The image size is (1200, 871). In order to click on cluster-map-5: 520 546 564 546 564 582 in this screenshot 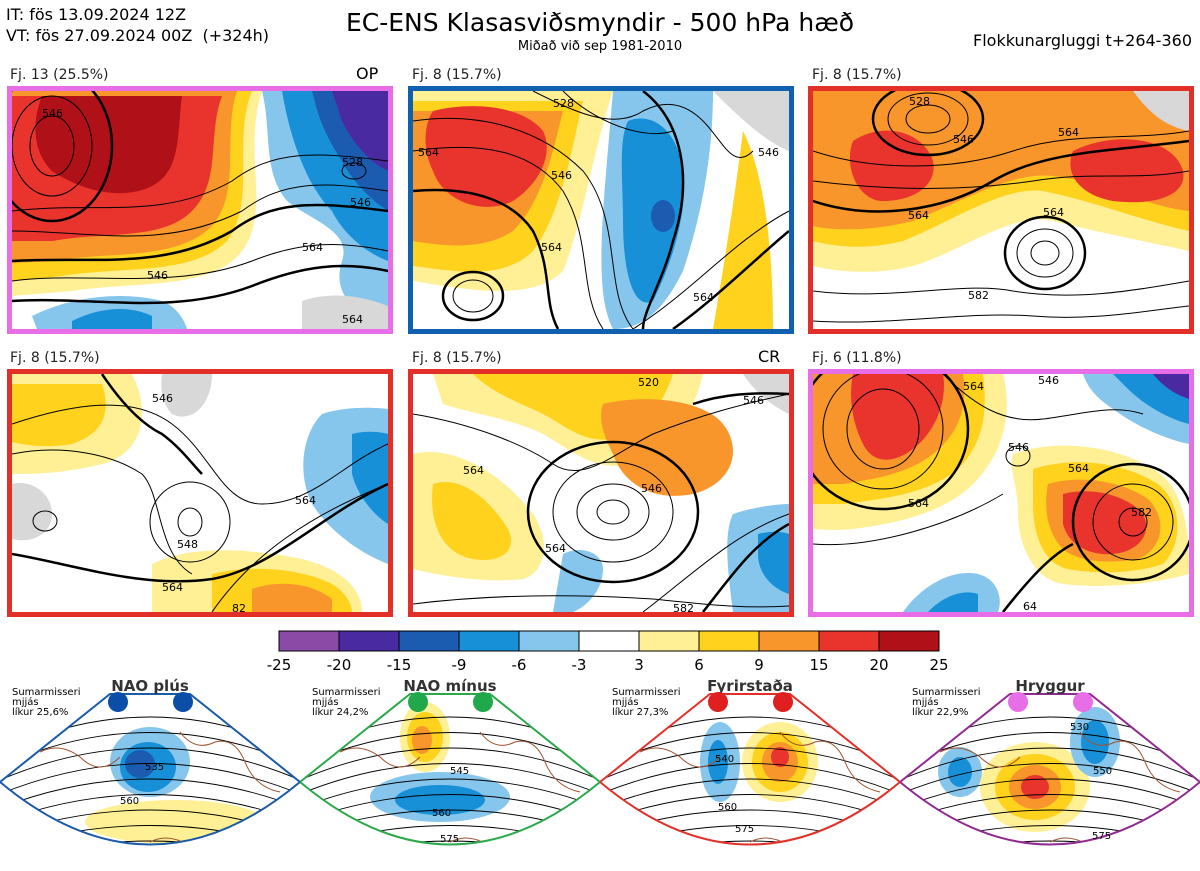, I will do `click(601, 493)`.